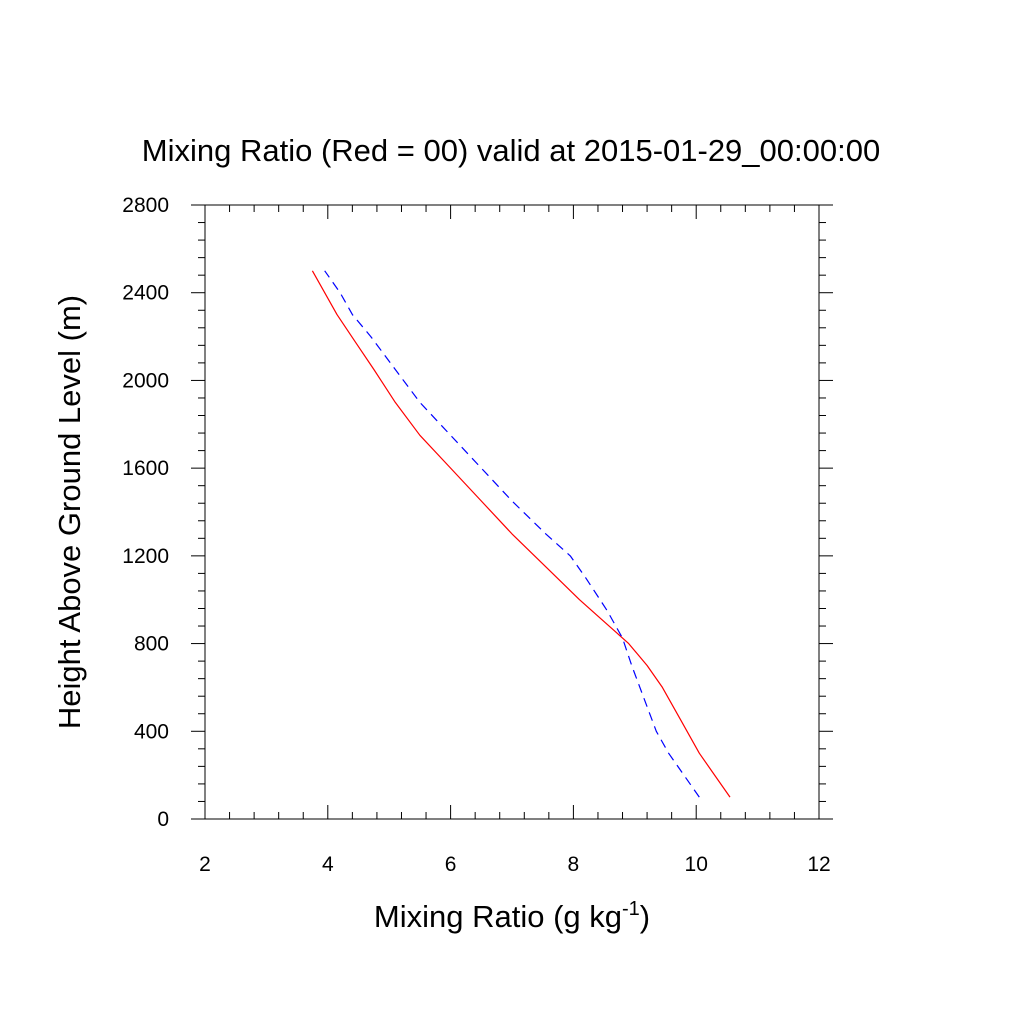  What do you see at coordinates (328, 864) in the screenshot?
I see `x-tick-label: 4` at bounding box center [328, 864].